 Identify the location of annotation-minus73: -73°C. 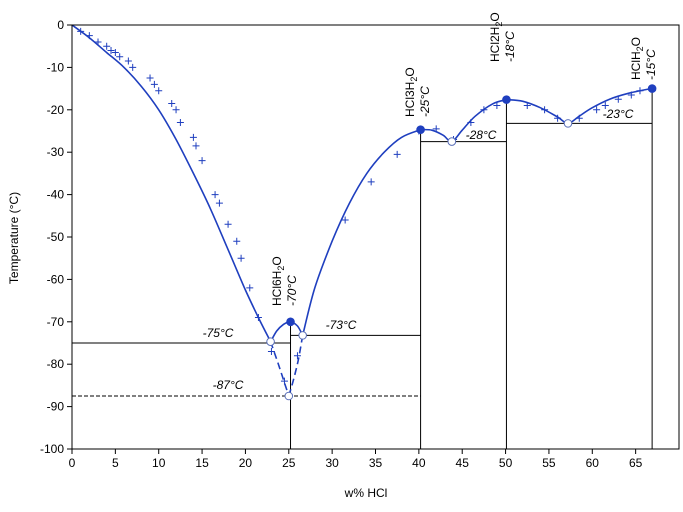
(341, 325).